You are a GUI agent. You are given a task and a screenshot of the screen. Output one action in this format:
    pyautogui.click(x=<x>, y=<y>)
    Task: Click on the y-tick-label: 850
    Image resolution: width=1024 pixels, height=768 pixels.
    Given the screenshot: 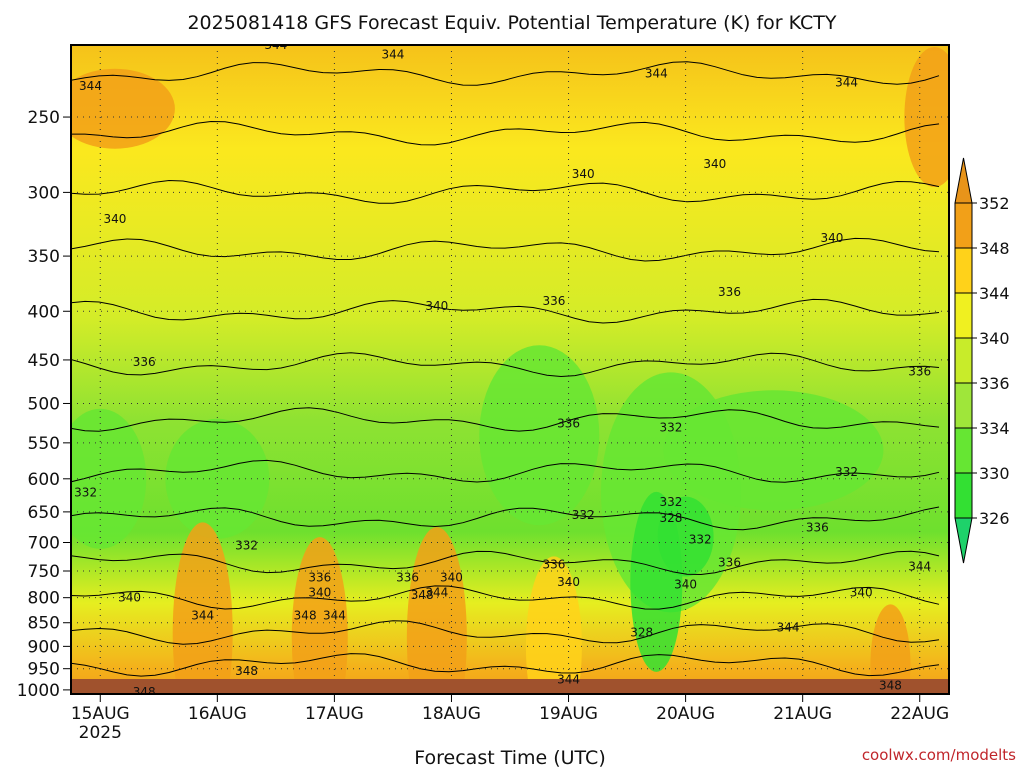 What is the action you would take?
    pyautogui.click(x=44, y=624)
    